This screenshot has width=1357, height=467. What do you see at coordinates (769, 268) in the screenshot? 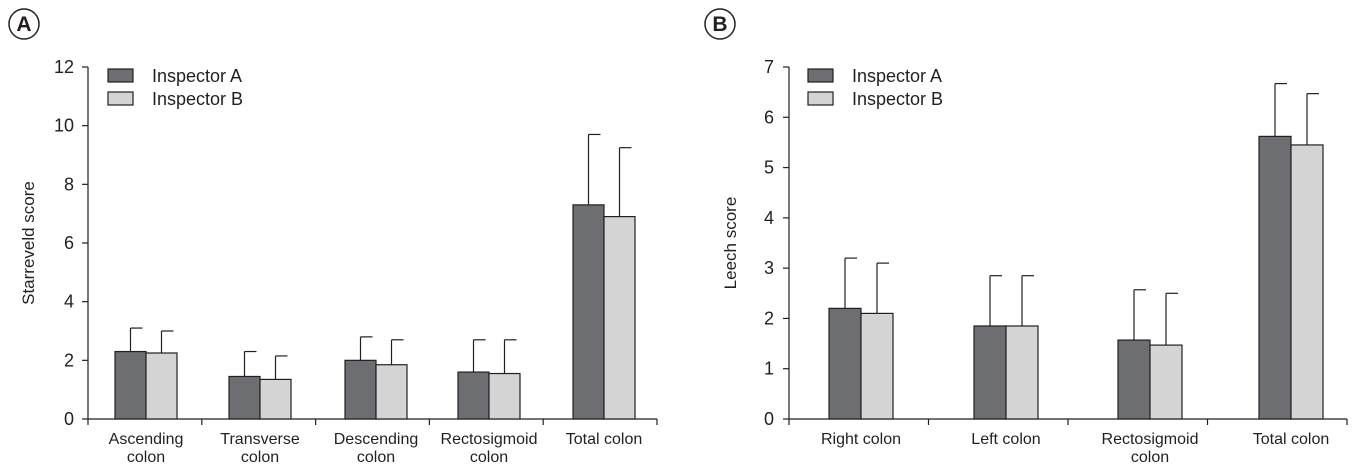
I see `y-tick-label: 3` at bounding box center [769, 268].